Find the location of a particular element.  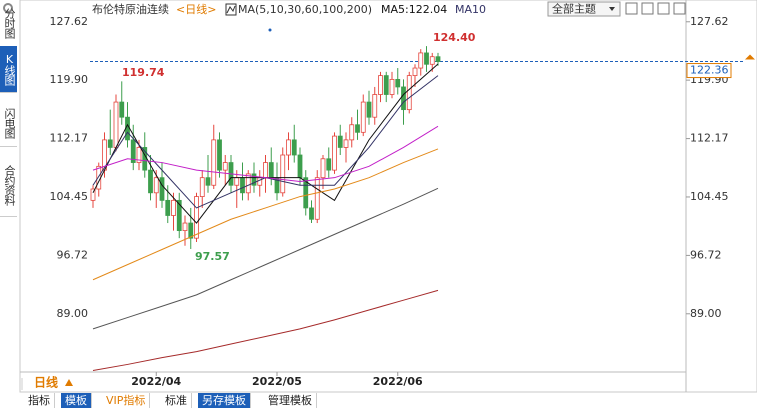

last-price-label: 122.36 is located at coordinates (709, 70).